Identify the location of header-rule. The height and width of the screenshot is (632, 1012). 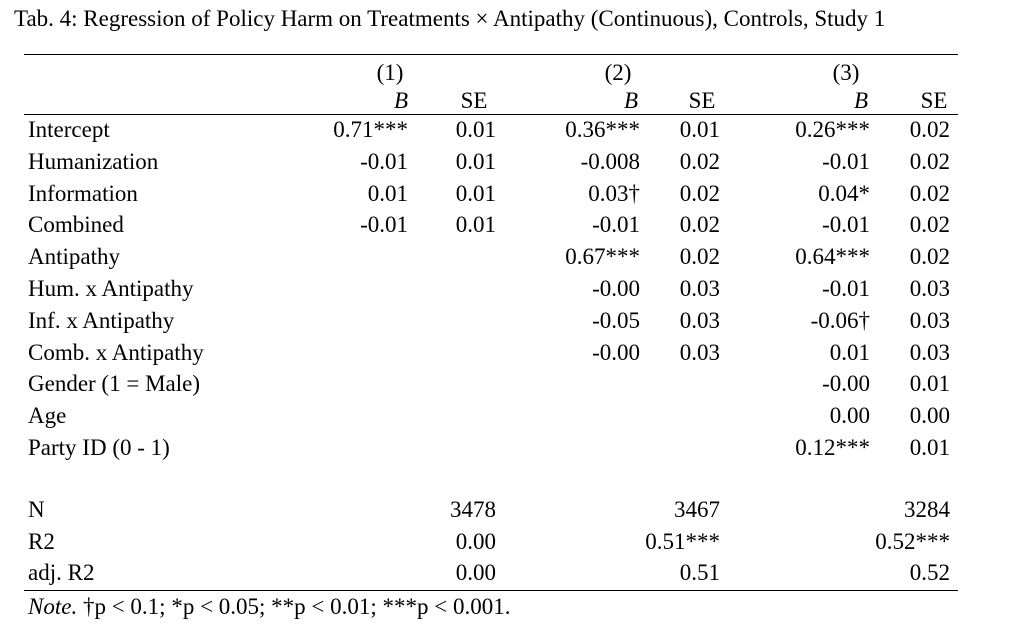
(491, 114).